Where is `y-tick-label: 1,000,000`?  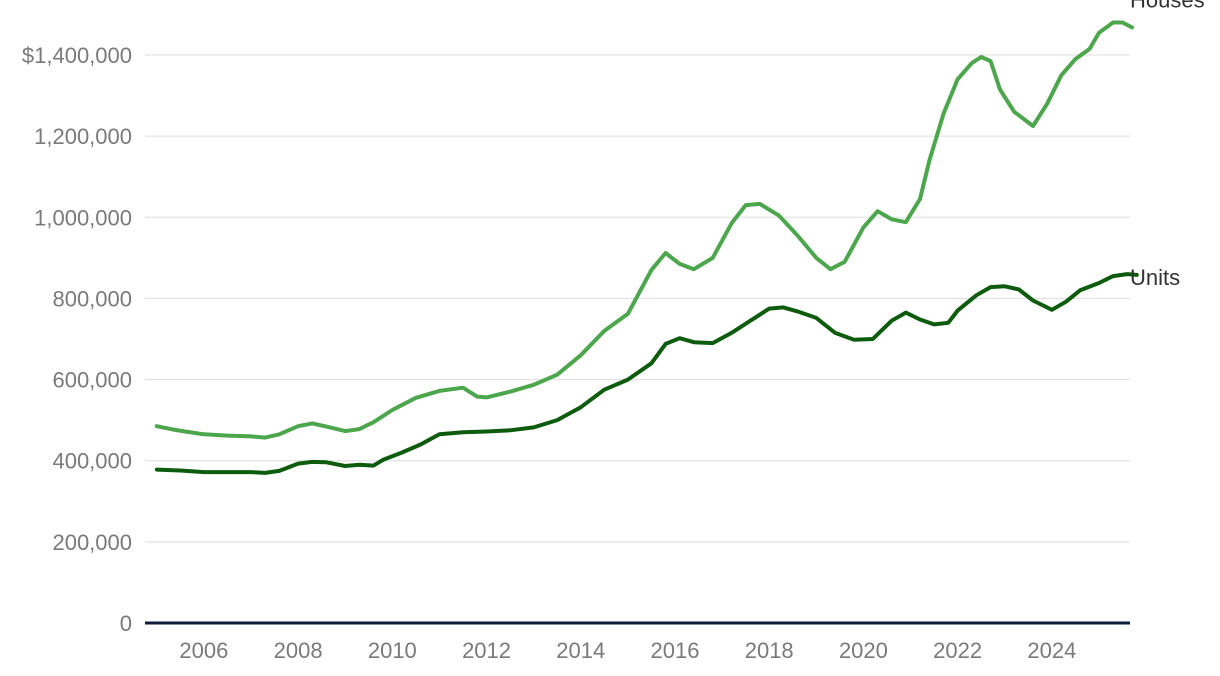
y-tick-label: 1,000,000 is located at coordinates (83, 217).